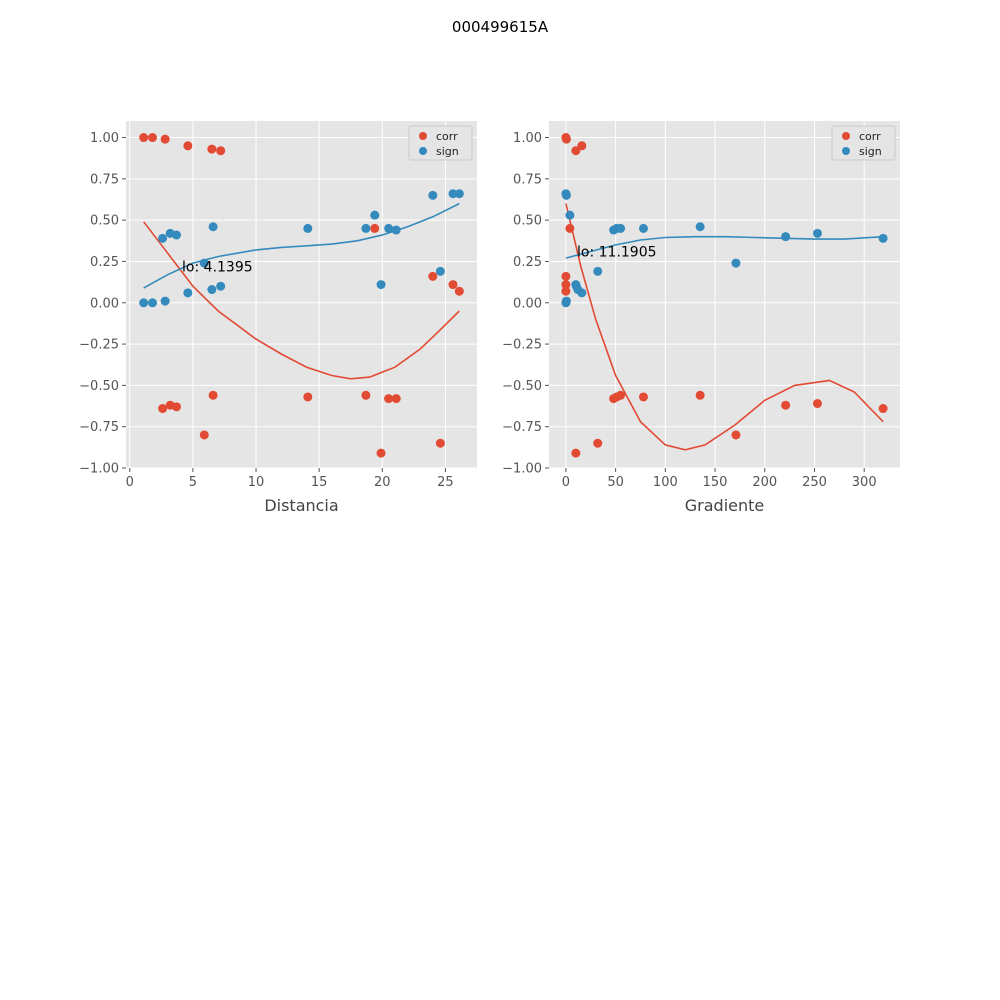 The image size is (1000, 1000). I want to click on x-tick-label: 100, so click(665, 482).